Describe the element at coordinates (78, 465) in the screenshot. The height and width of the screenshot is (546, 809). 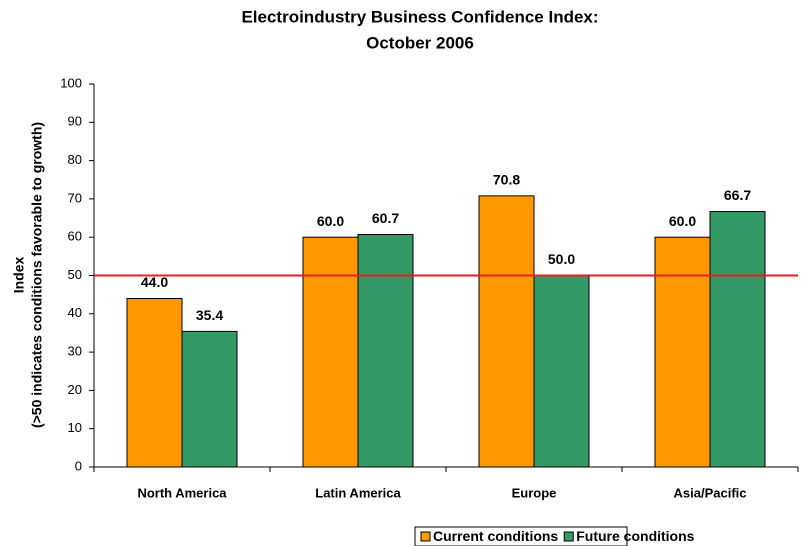
I see `y-tick-label: 0` at that location.